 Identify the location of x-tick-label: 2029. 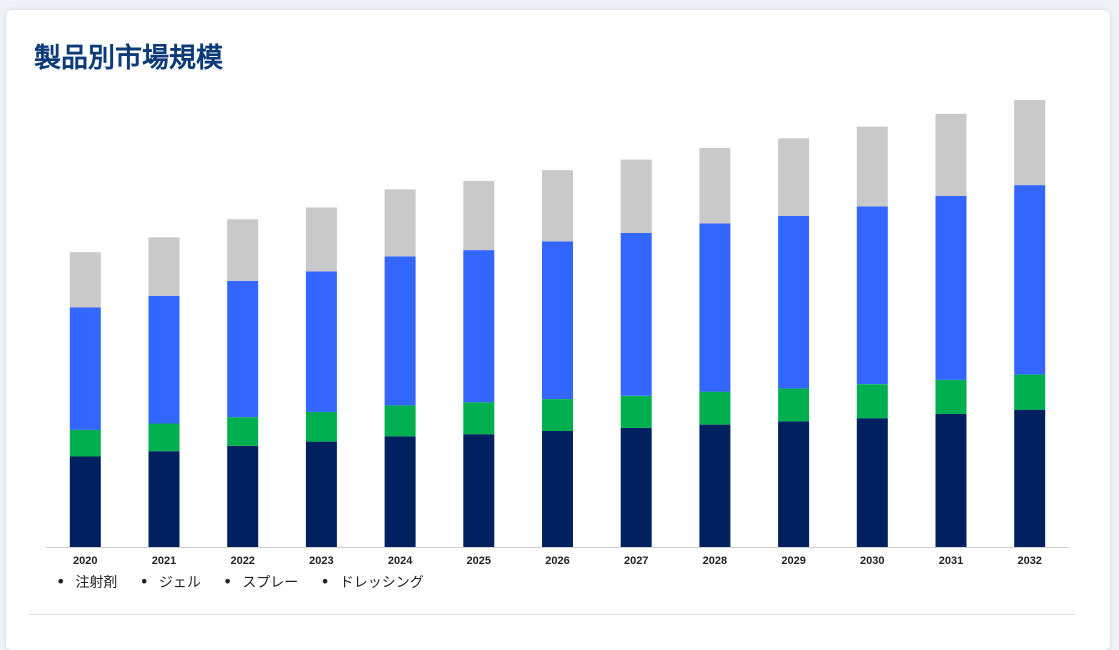
(793, 561).